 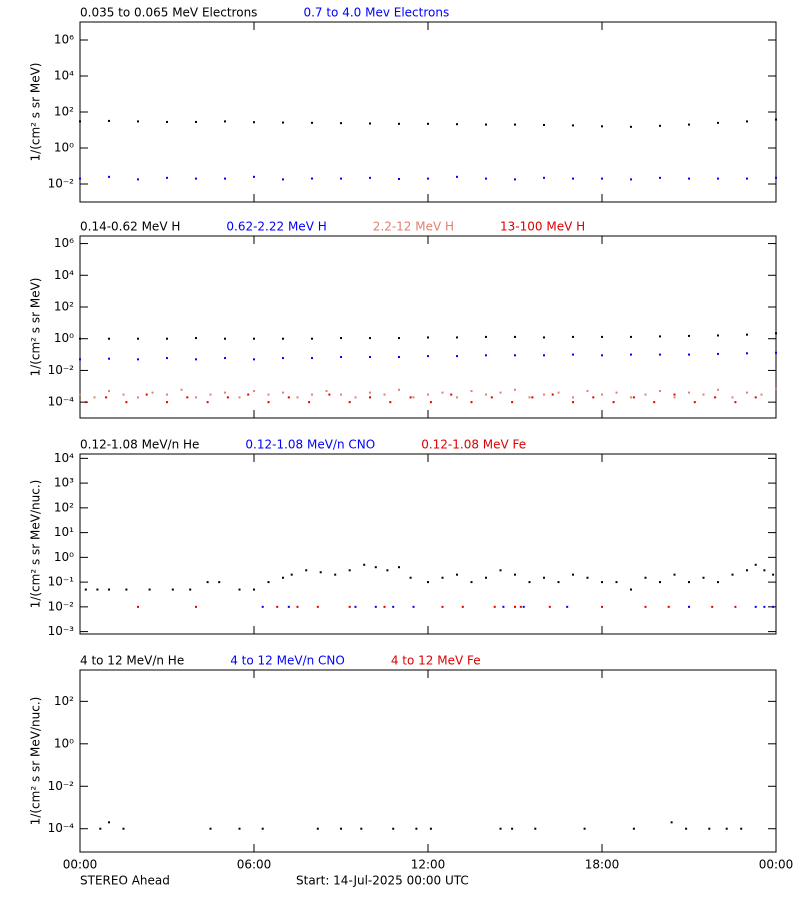 I want to click on y-tick-label: 10⁶, so click(x=64, y=40).